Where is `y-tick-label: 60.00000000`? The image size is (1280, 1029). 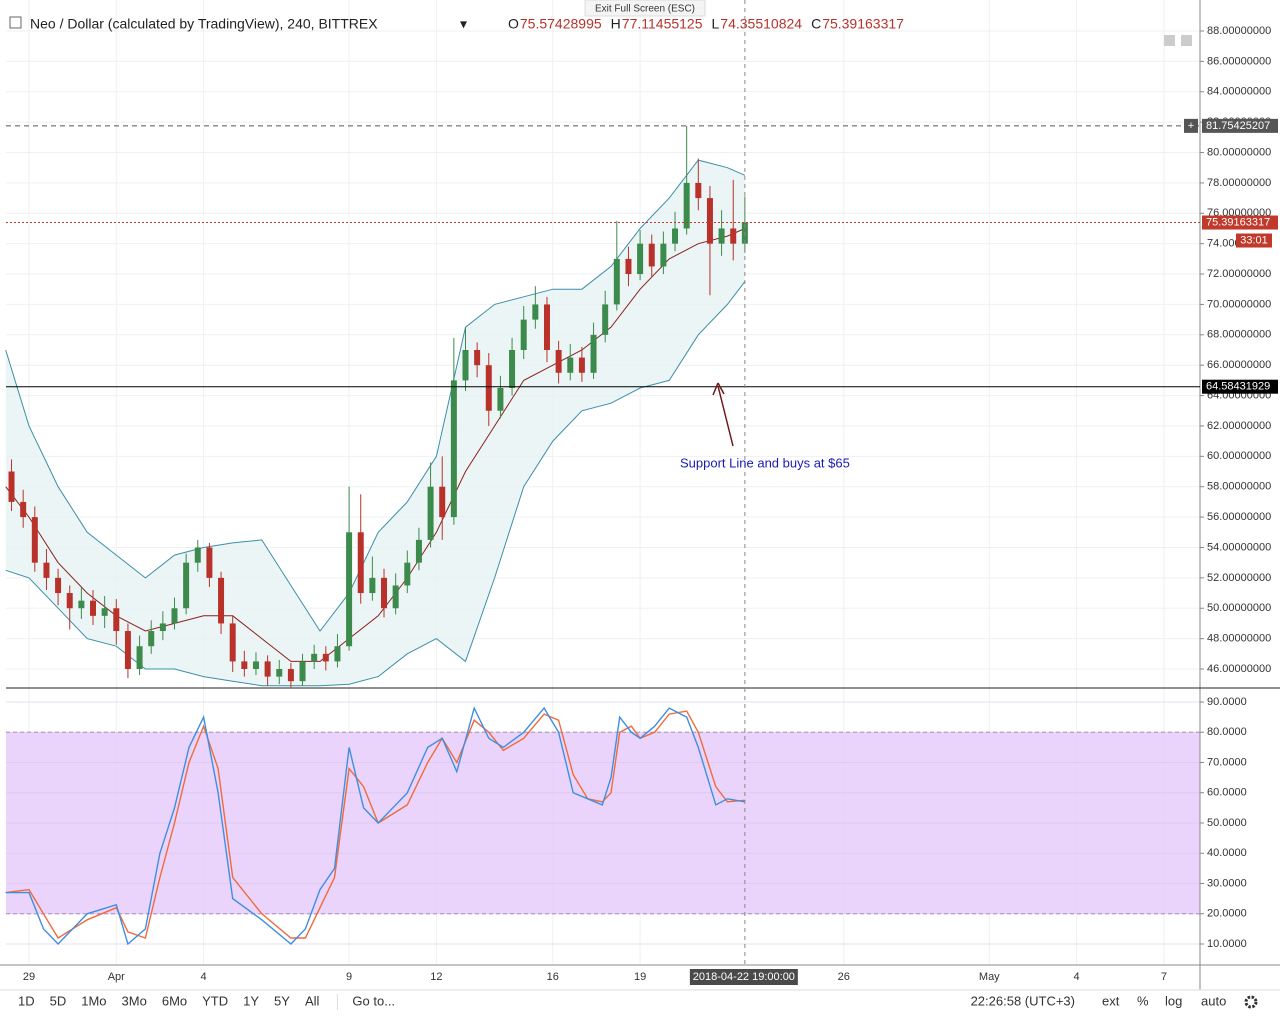
y-tick-label: 60.00000000 is located at coordinates (1239, 456).